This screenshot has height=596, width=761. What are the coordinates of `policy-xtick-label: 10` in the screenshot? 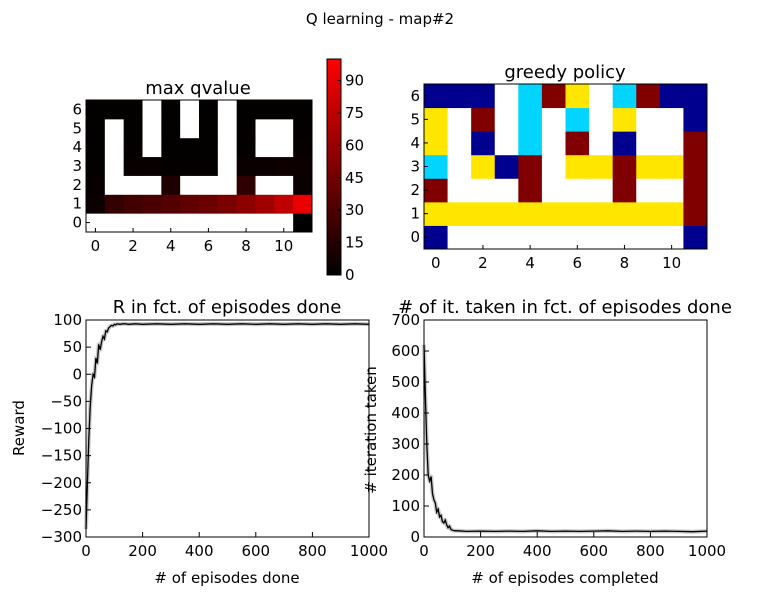 It's located at (671, 263).